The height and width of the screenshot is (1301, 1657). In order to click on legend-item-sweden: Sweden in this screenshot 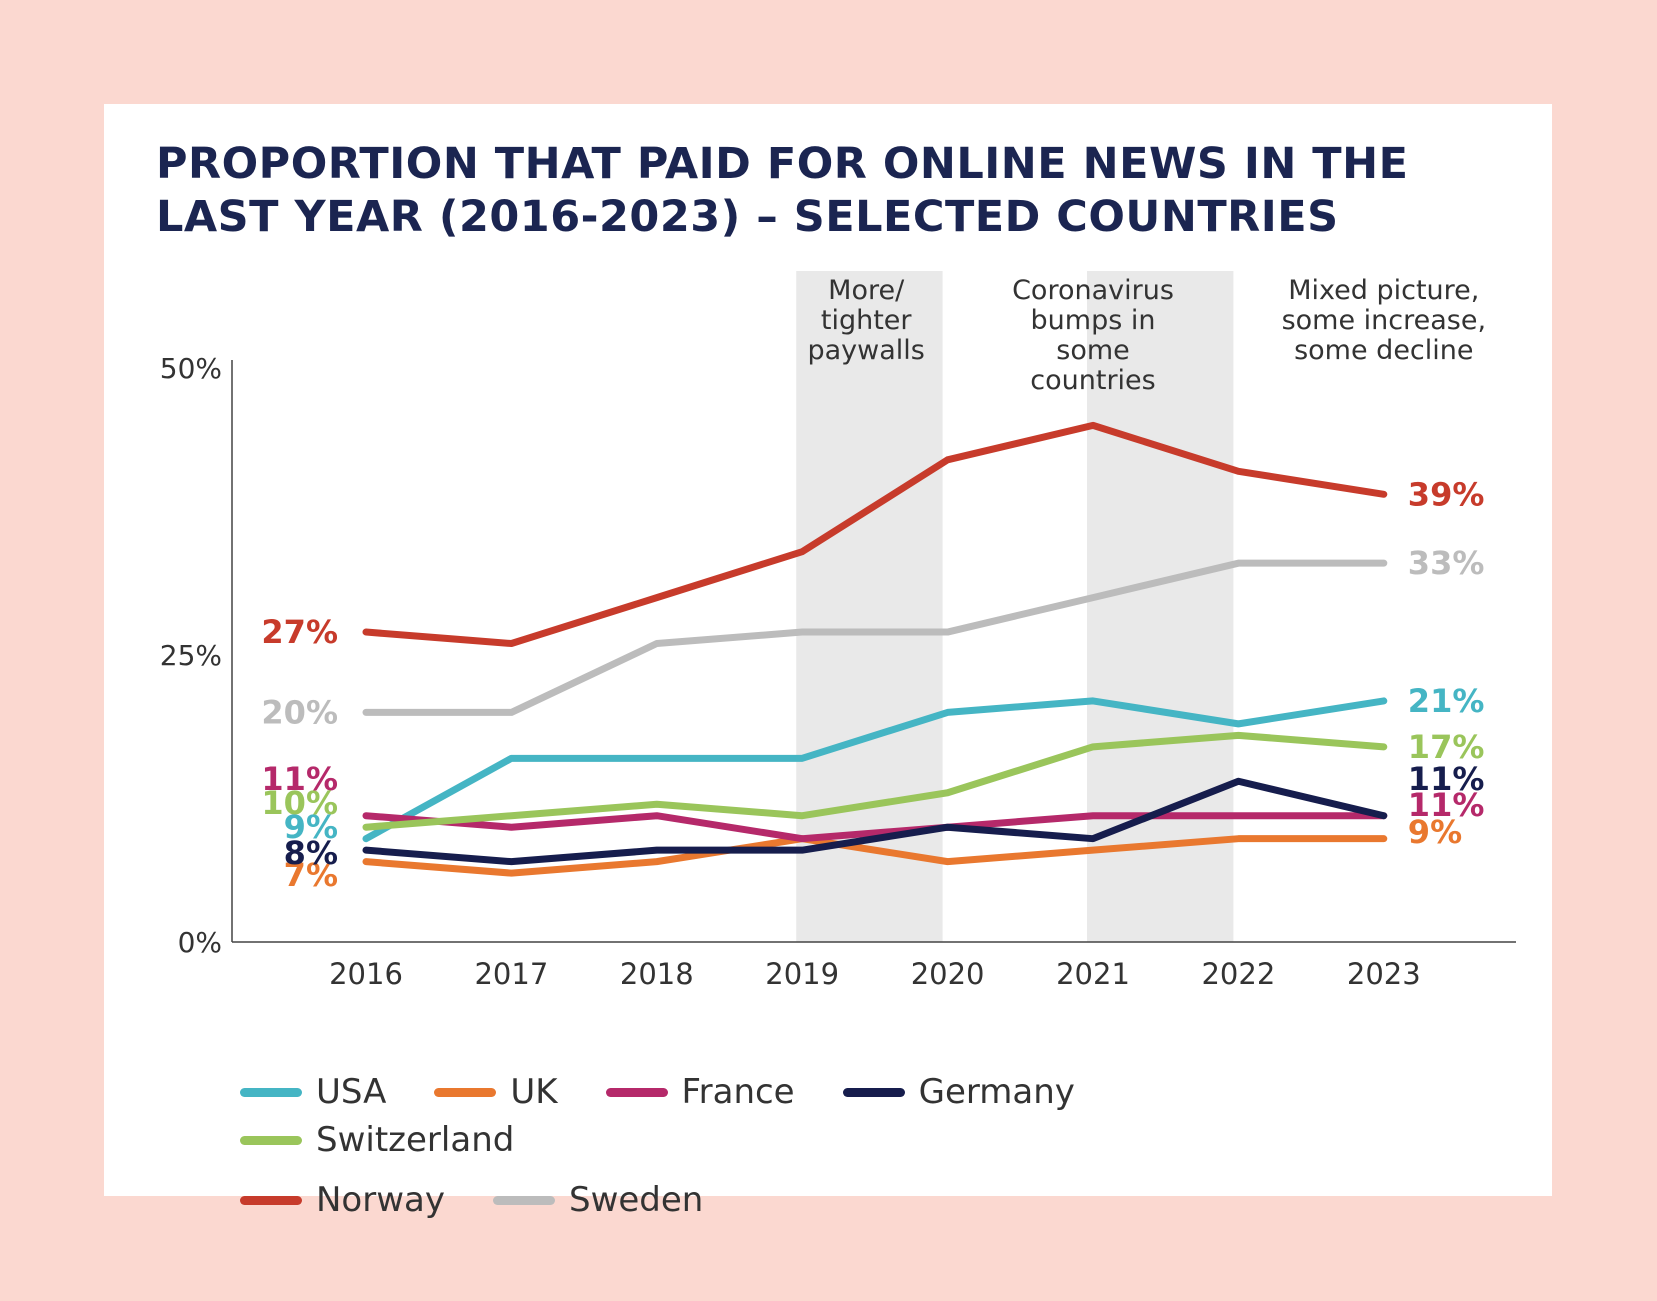, I will do `click(598, 1200)`.